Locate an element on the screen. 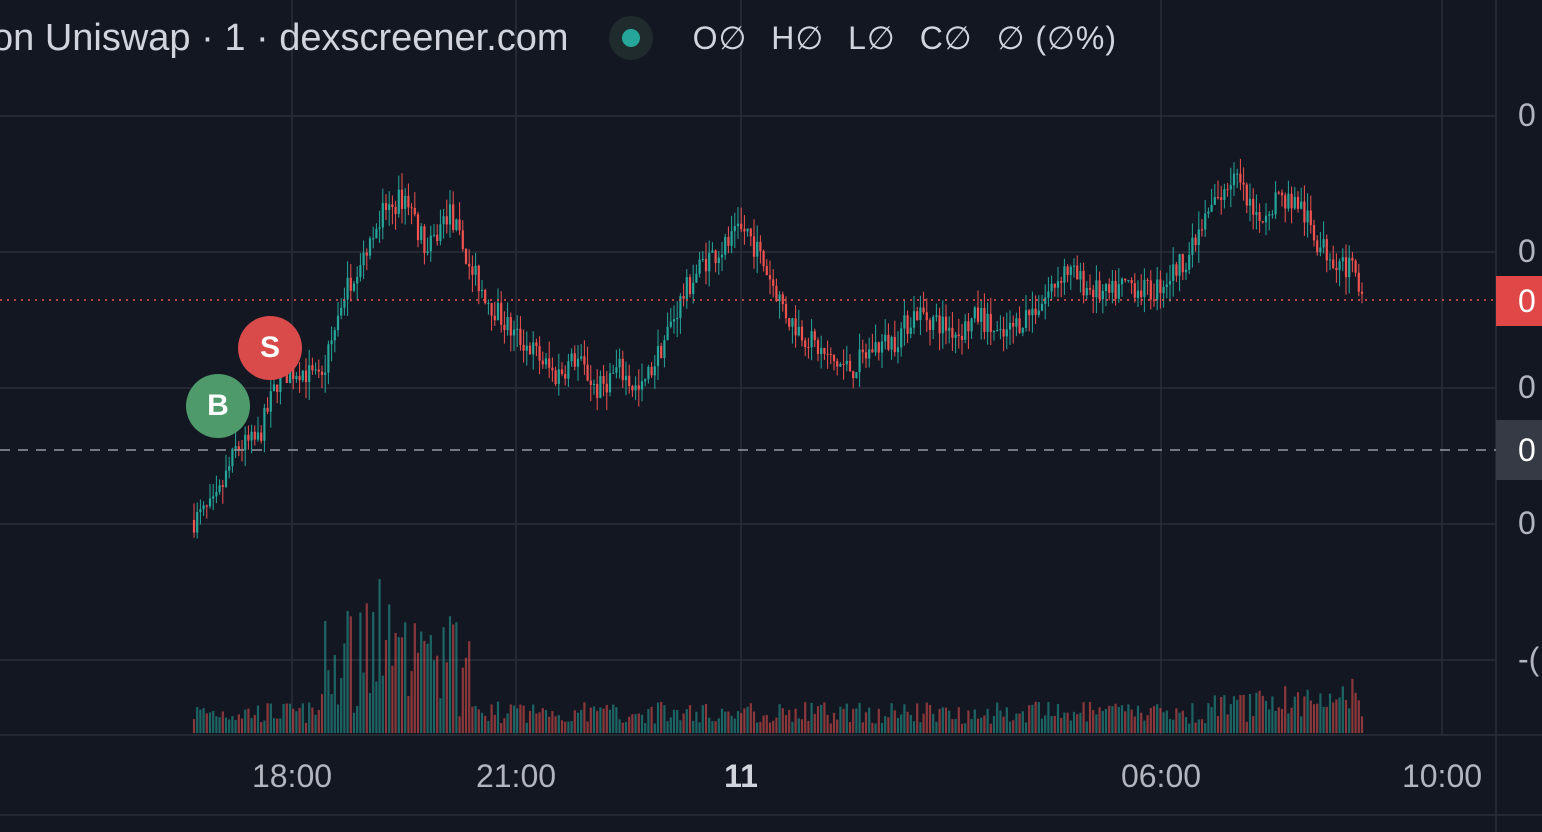 The height and width of the screenshot is (832, 1542). time-axis-label: 18:00 is located at coordinates (292, 776).